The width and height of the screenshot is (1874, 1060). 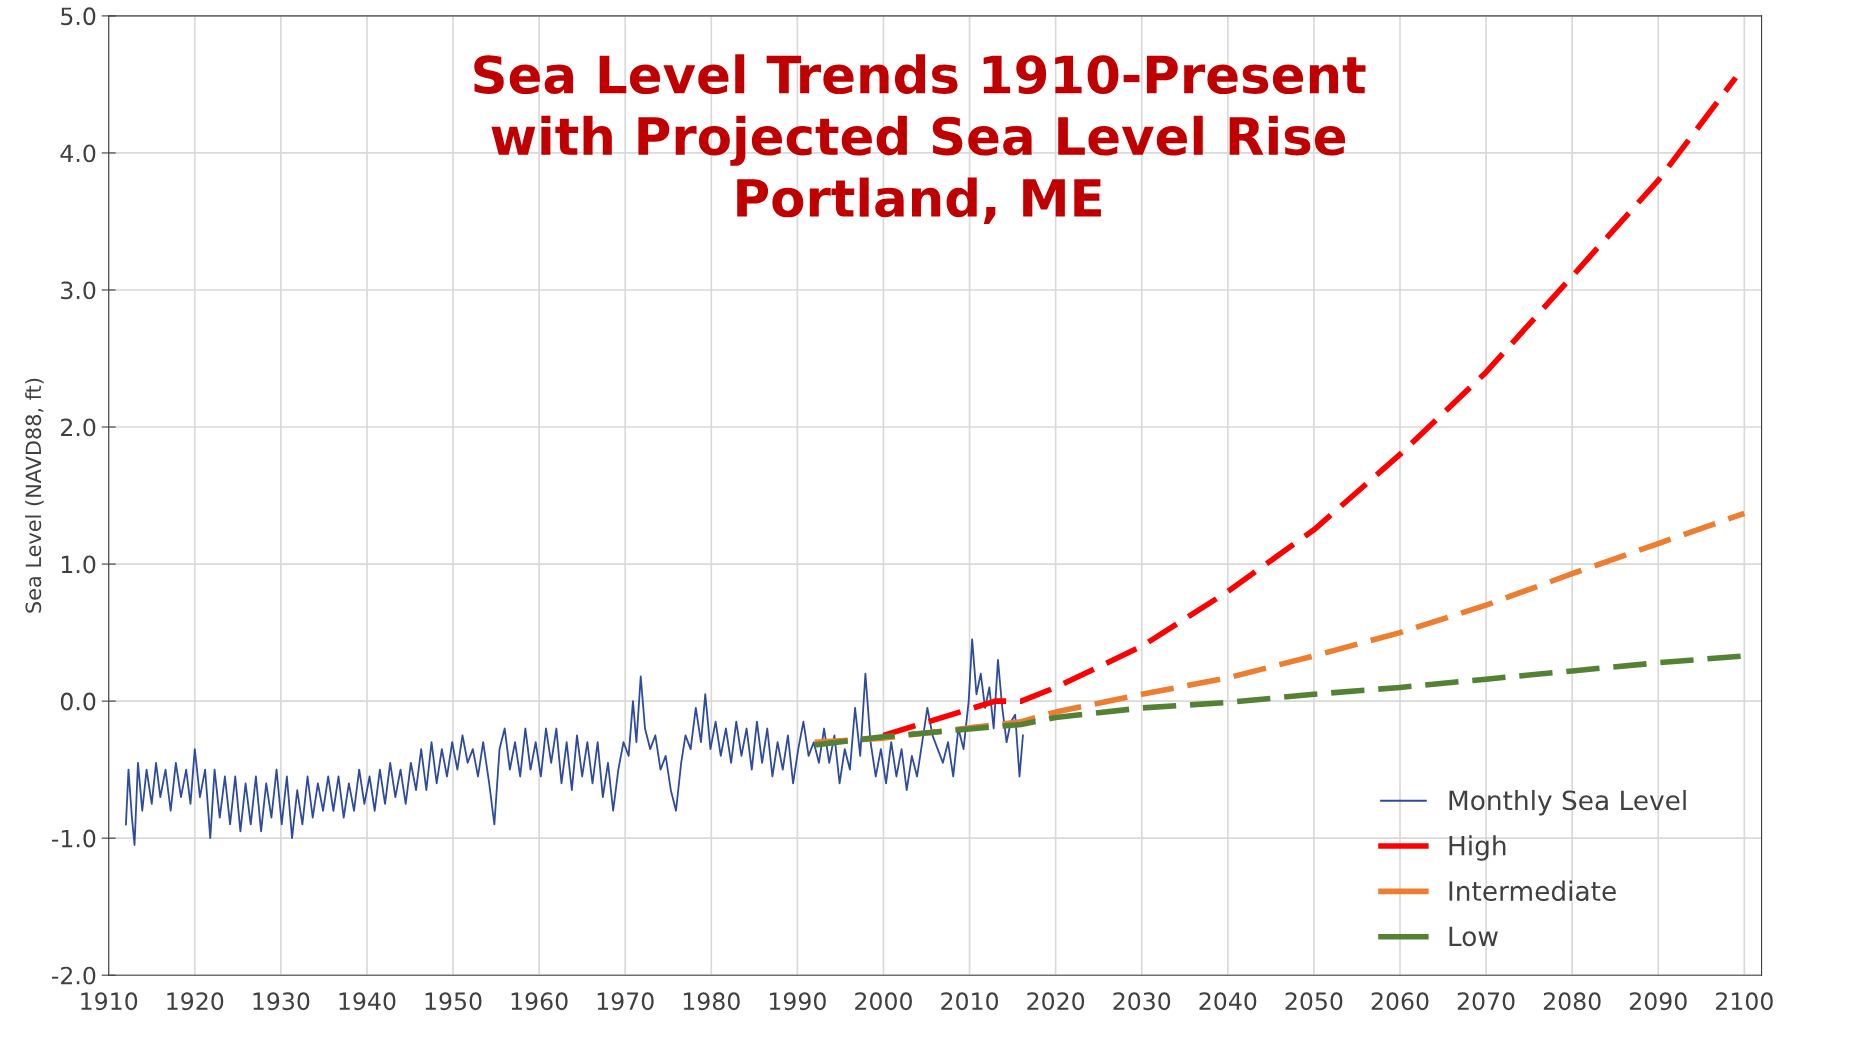 I want to click on x-tick-label: 1930, so click(x=281, y=1001).